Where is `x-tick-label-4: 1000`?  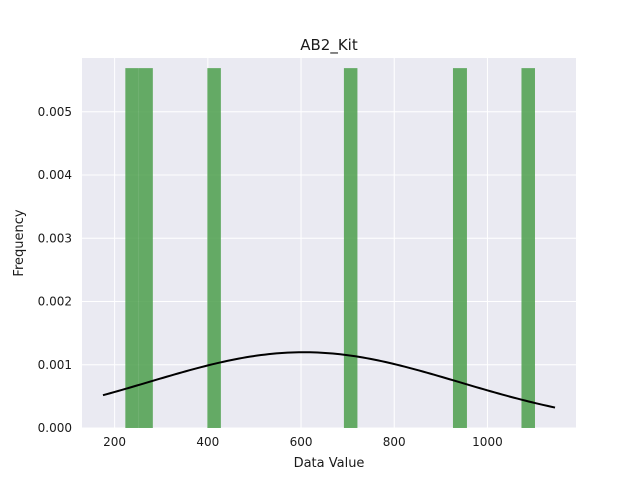 x-tick-label-4: 1000 is located at coordinates (487, 442).